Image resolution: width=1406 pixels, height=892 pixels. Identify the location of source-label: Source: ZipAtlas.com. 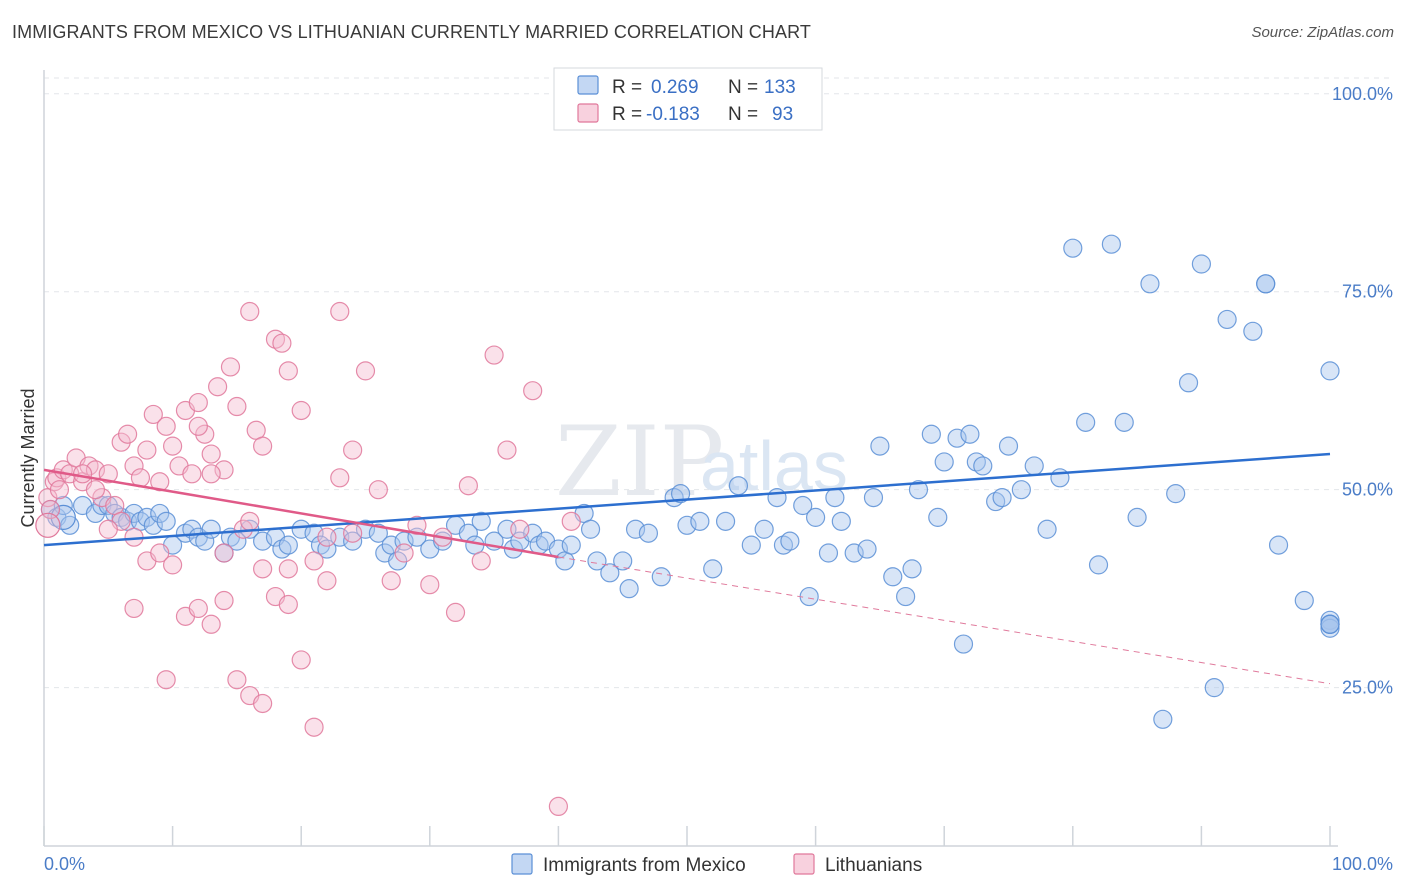
(1322, 32).